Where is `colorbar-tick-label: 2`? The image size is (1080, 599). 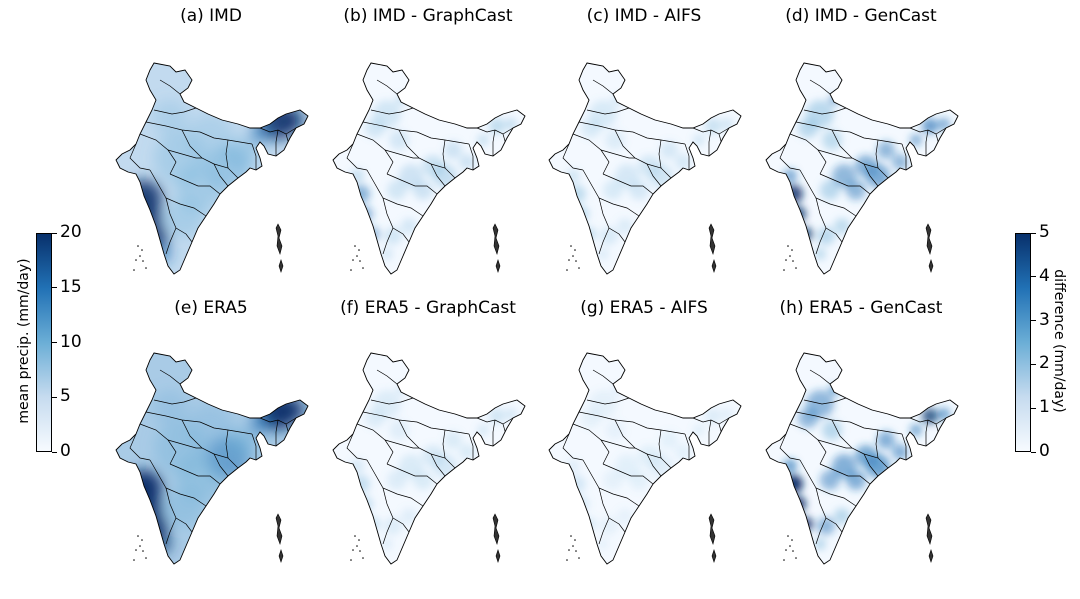
colorbar-tick-label: 2 is located at coordinates (1044, 363).